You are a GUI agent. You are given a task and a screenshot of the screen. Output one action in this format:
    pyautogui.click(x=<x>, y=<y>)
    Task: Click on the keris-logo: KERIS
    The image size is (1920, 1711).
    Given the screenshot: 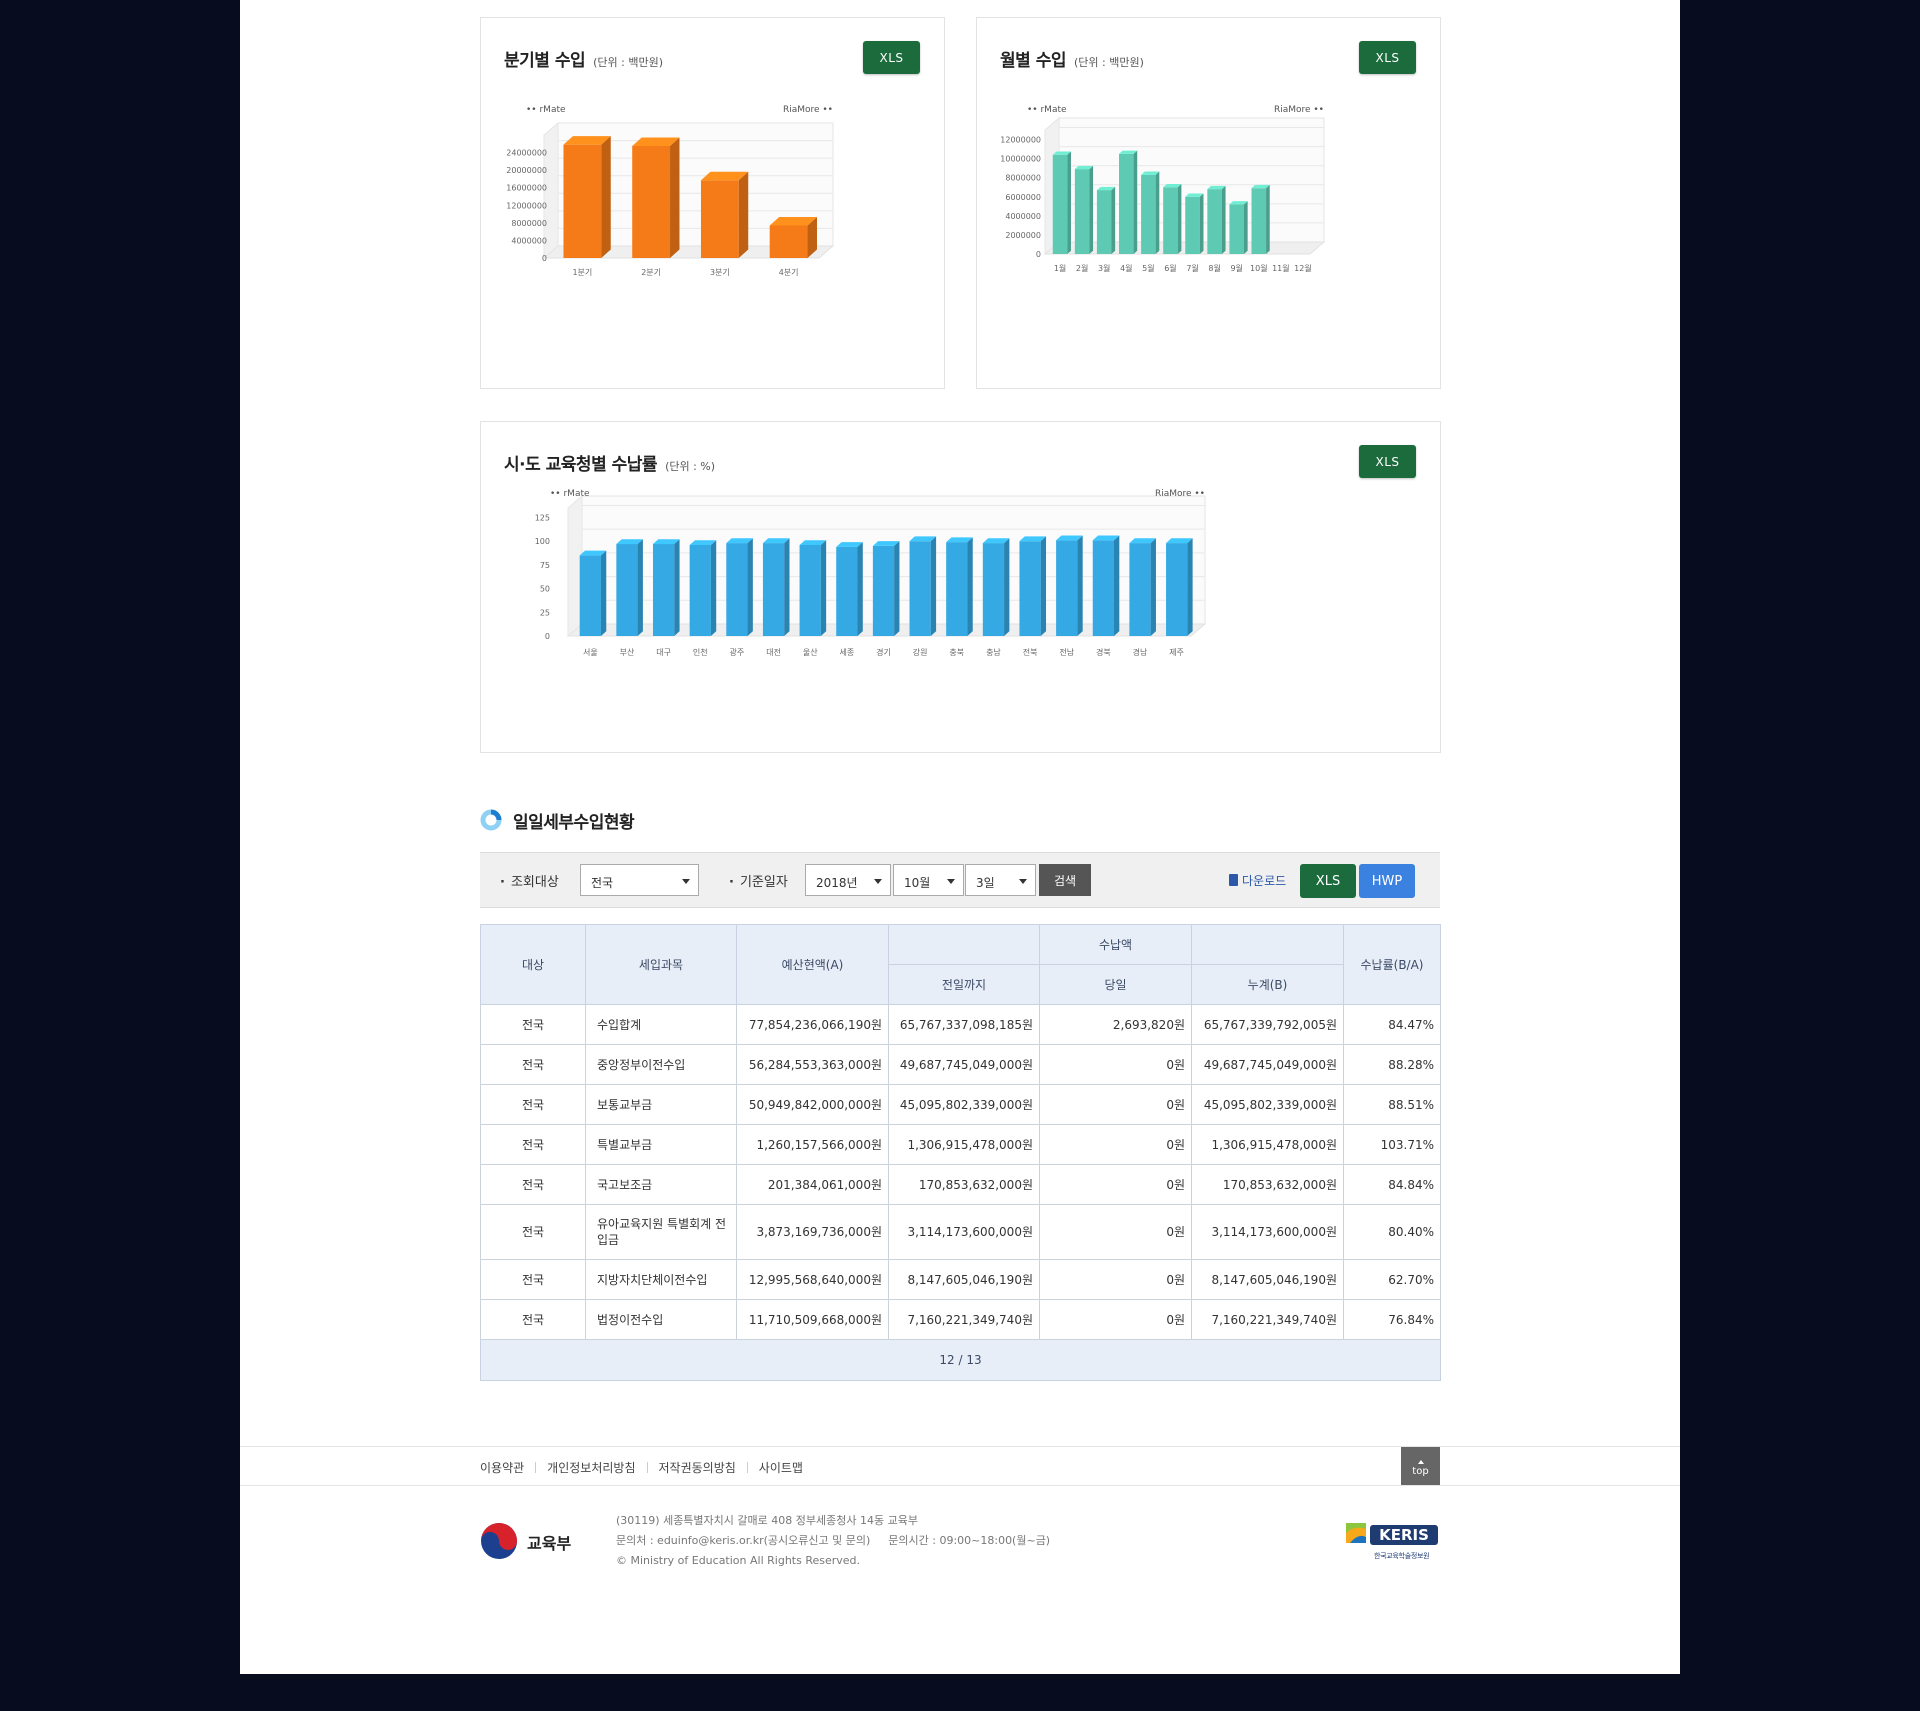 What is the action you would take?
    pyautogui.click(x=1392, y=1534)
    